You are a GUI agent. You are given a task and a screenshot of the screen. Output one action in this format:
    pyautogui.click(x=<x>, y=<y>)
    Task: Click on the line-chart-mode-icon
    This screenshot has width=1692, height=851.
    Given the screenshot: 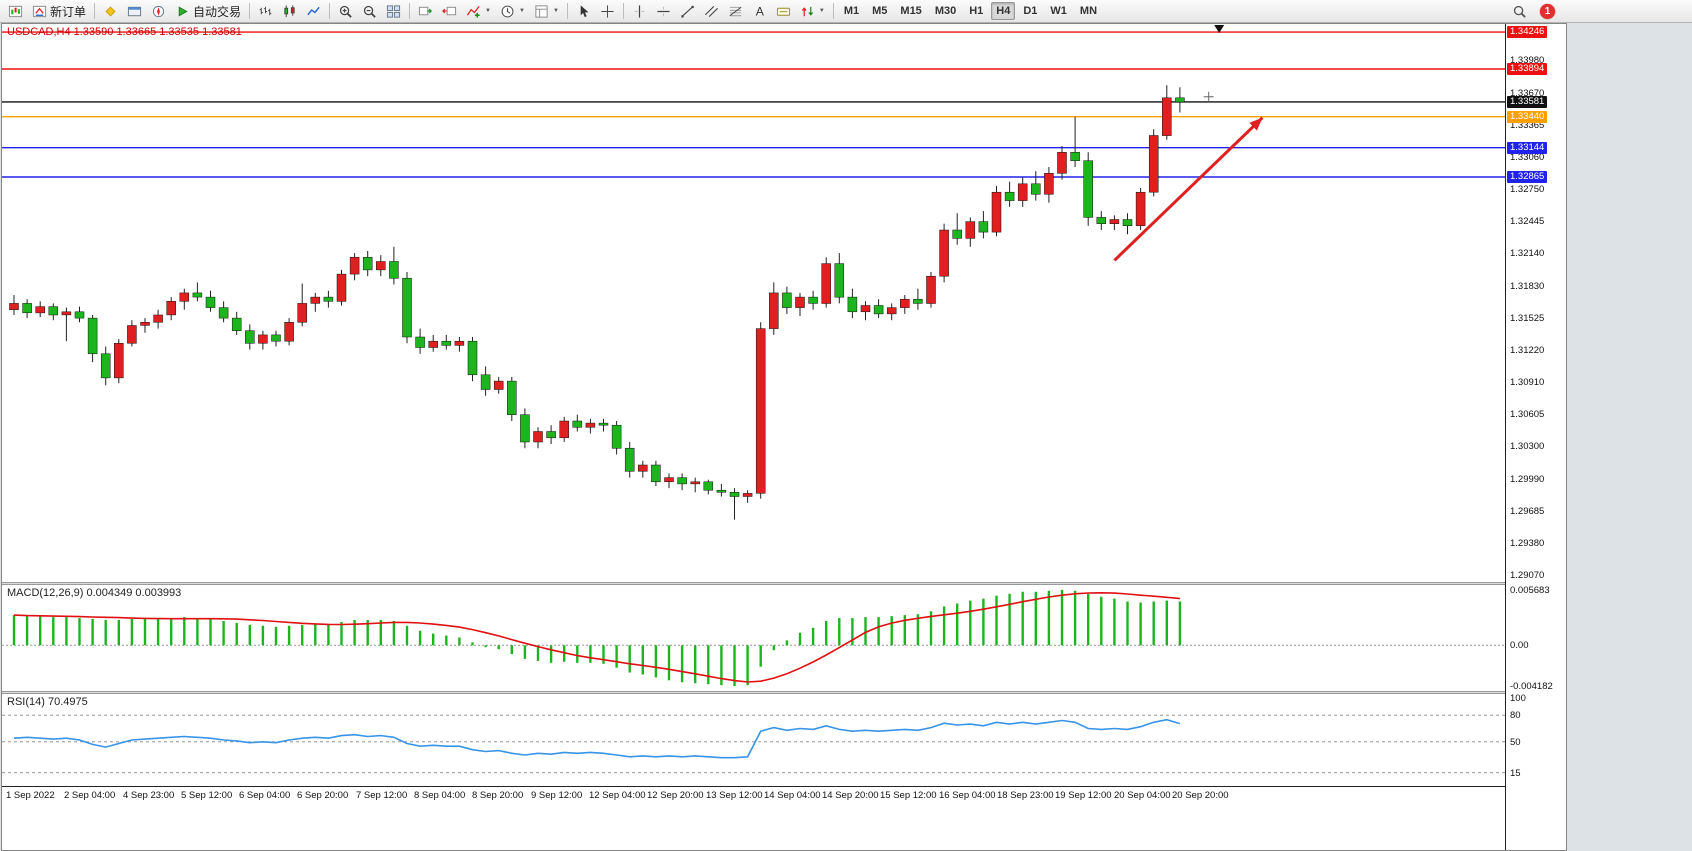 What is the action you would take?
    pyautogui.click(x=313, y=10)
    